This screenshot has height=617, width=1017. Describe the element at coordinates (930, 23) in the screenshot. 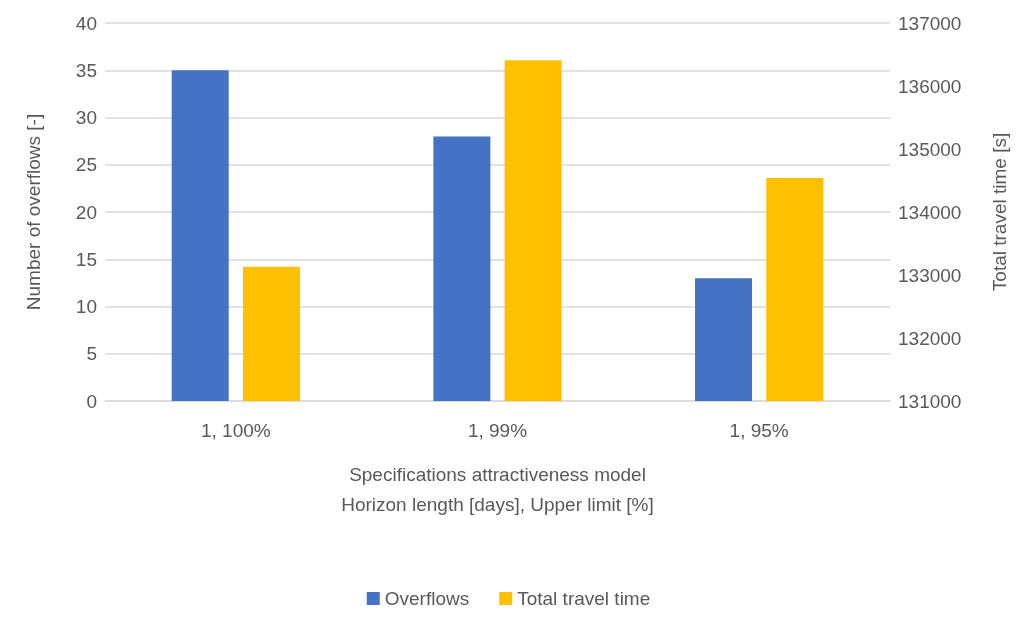

I see `y2-tick-label: 137000` at that location.